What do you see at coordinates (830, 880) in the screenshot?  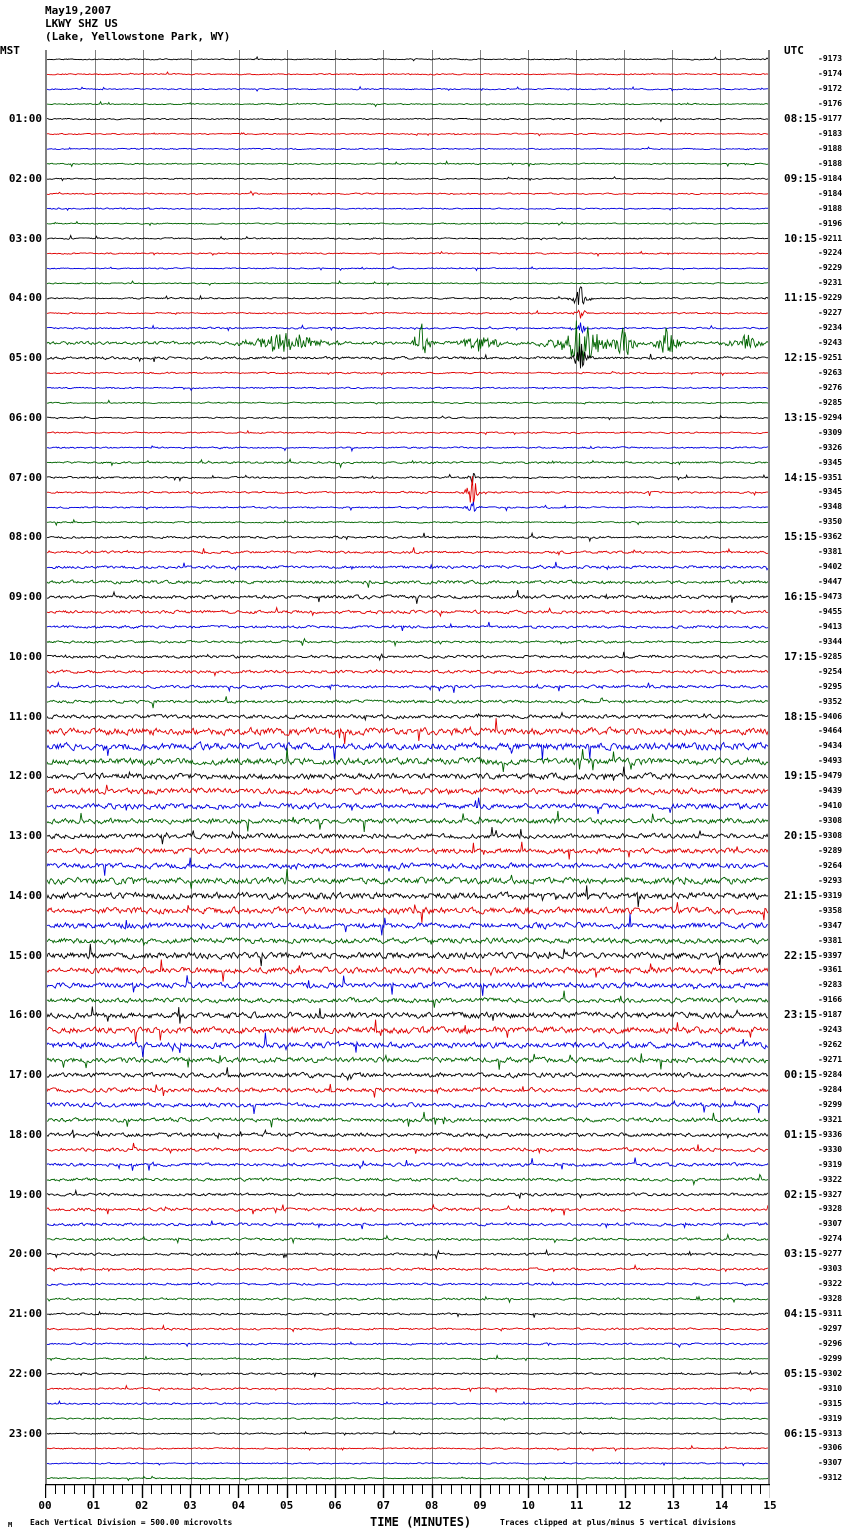 I see `trace-amplitude-label: -9293` at bounding box center [830, 880].